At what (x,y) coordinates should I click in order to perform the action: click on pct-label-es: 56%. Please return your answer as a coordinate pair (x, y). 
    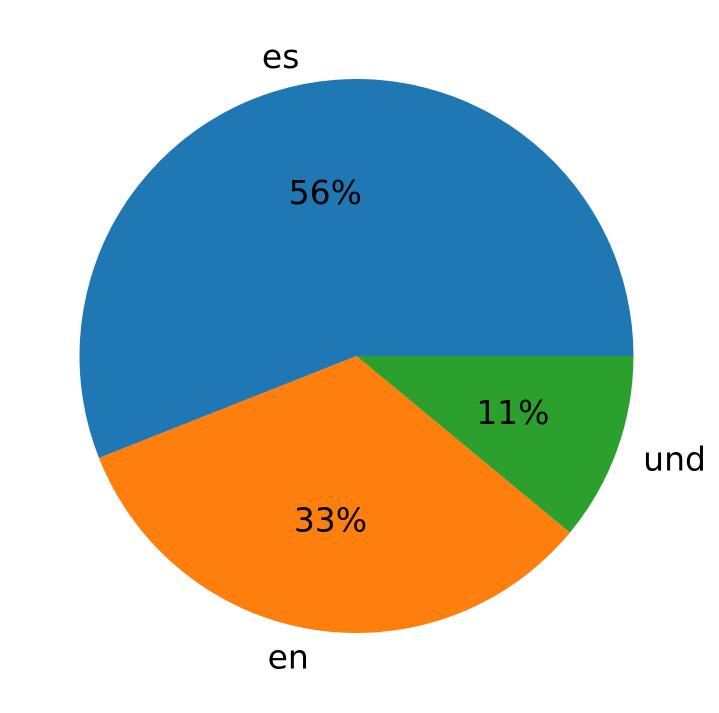
    Looking at the image, I should click on (325, 192).